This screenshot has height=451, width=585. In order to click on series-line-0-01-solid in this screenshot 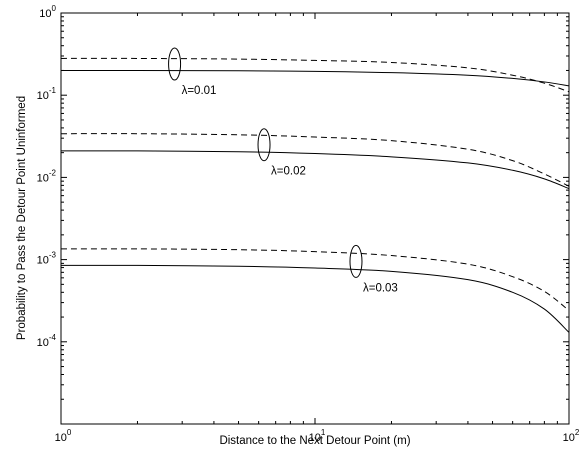, I will do `click(315, 78)`.